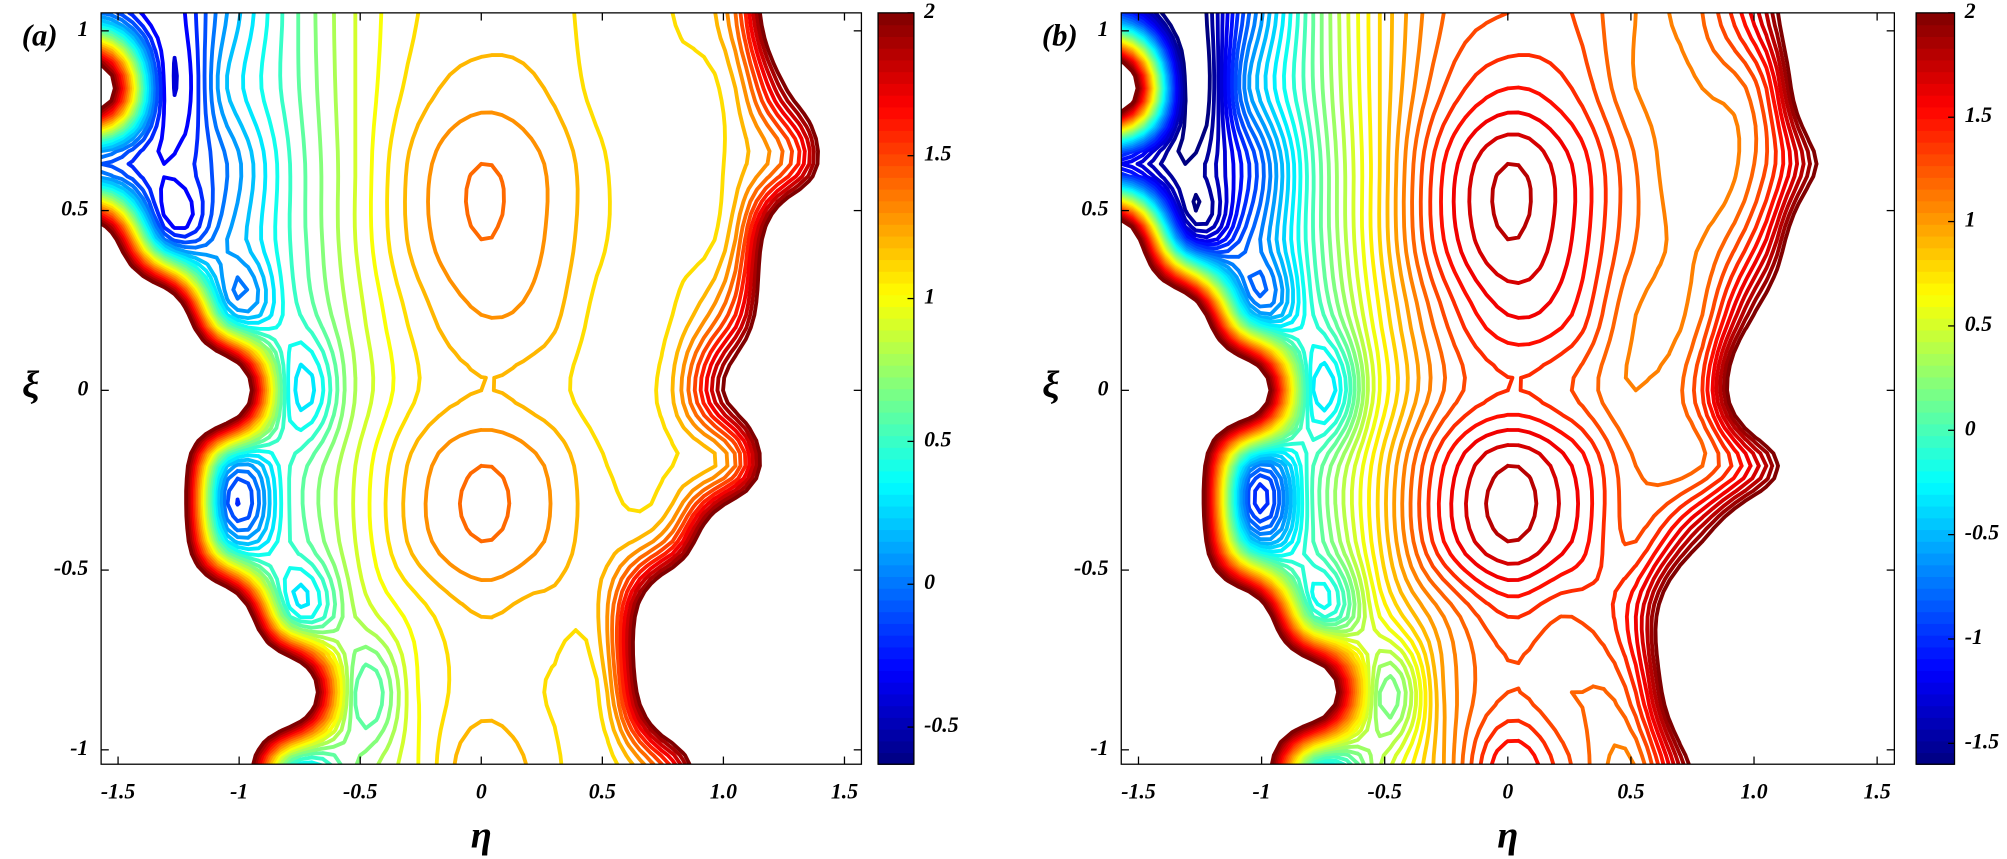  Describe the element at coordinates (1630, 792) in the screenshot. I see `x-tick-label: 0.5` at that location.